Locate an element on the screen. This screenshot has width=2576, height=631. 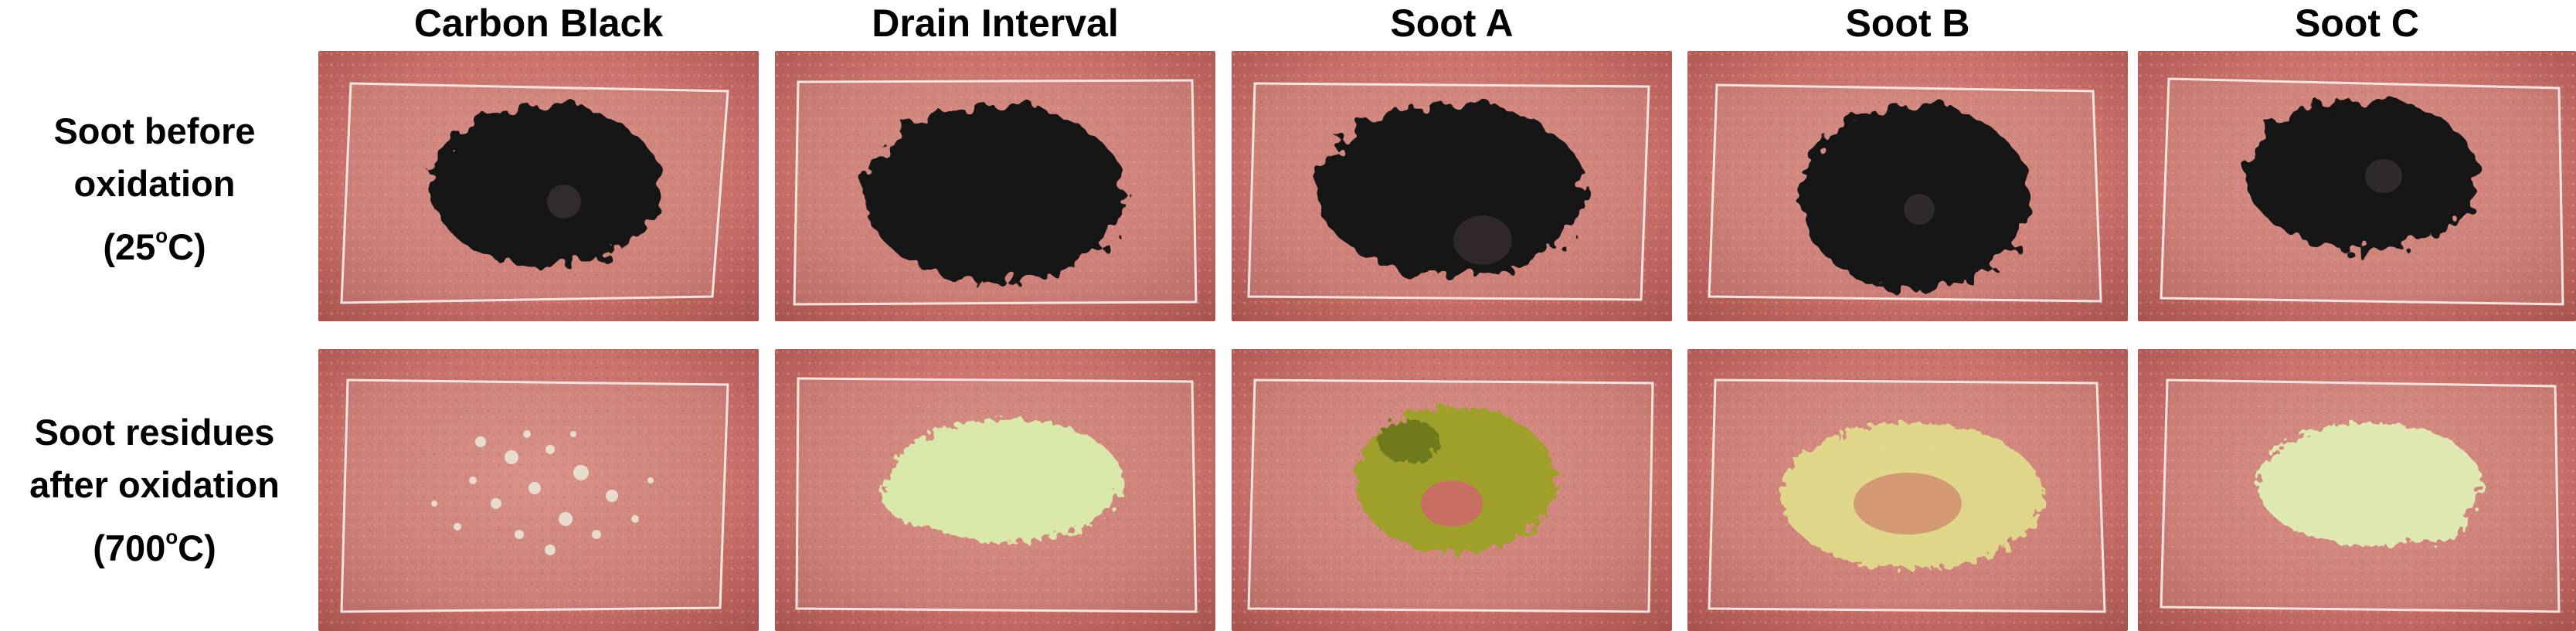
photo-soot-a-before is located at coordinates (1452, 186).